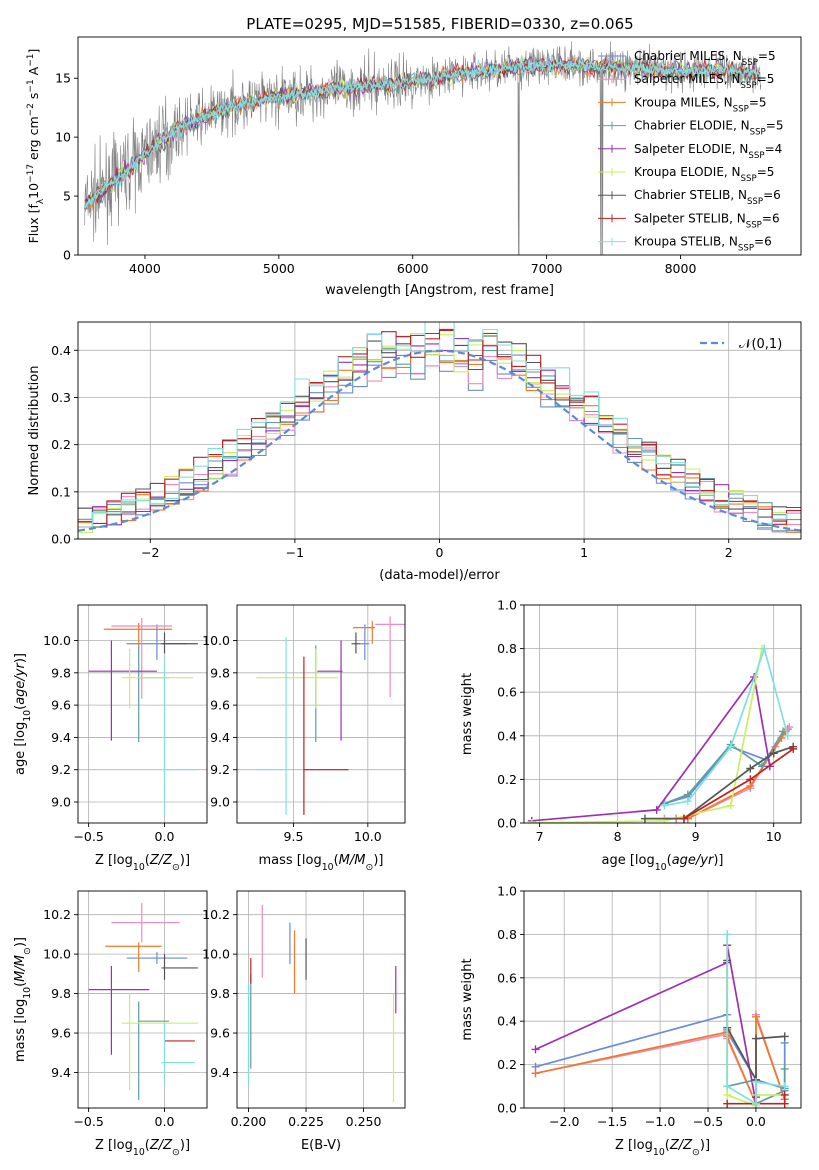 The height and width of the screenshot is (1170, 819). Describe the element at coordinates (707, 197) in the screenshot. I see `legend-label-6: Chabrier STELIB, NSSP=6` at that location.